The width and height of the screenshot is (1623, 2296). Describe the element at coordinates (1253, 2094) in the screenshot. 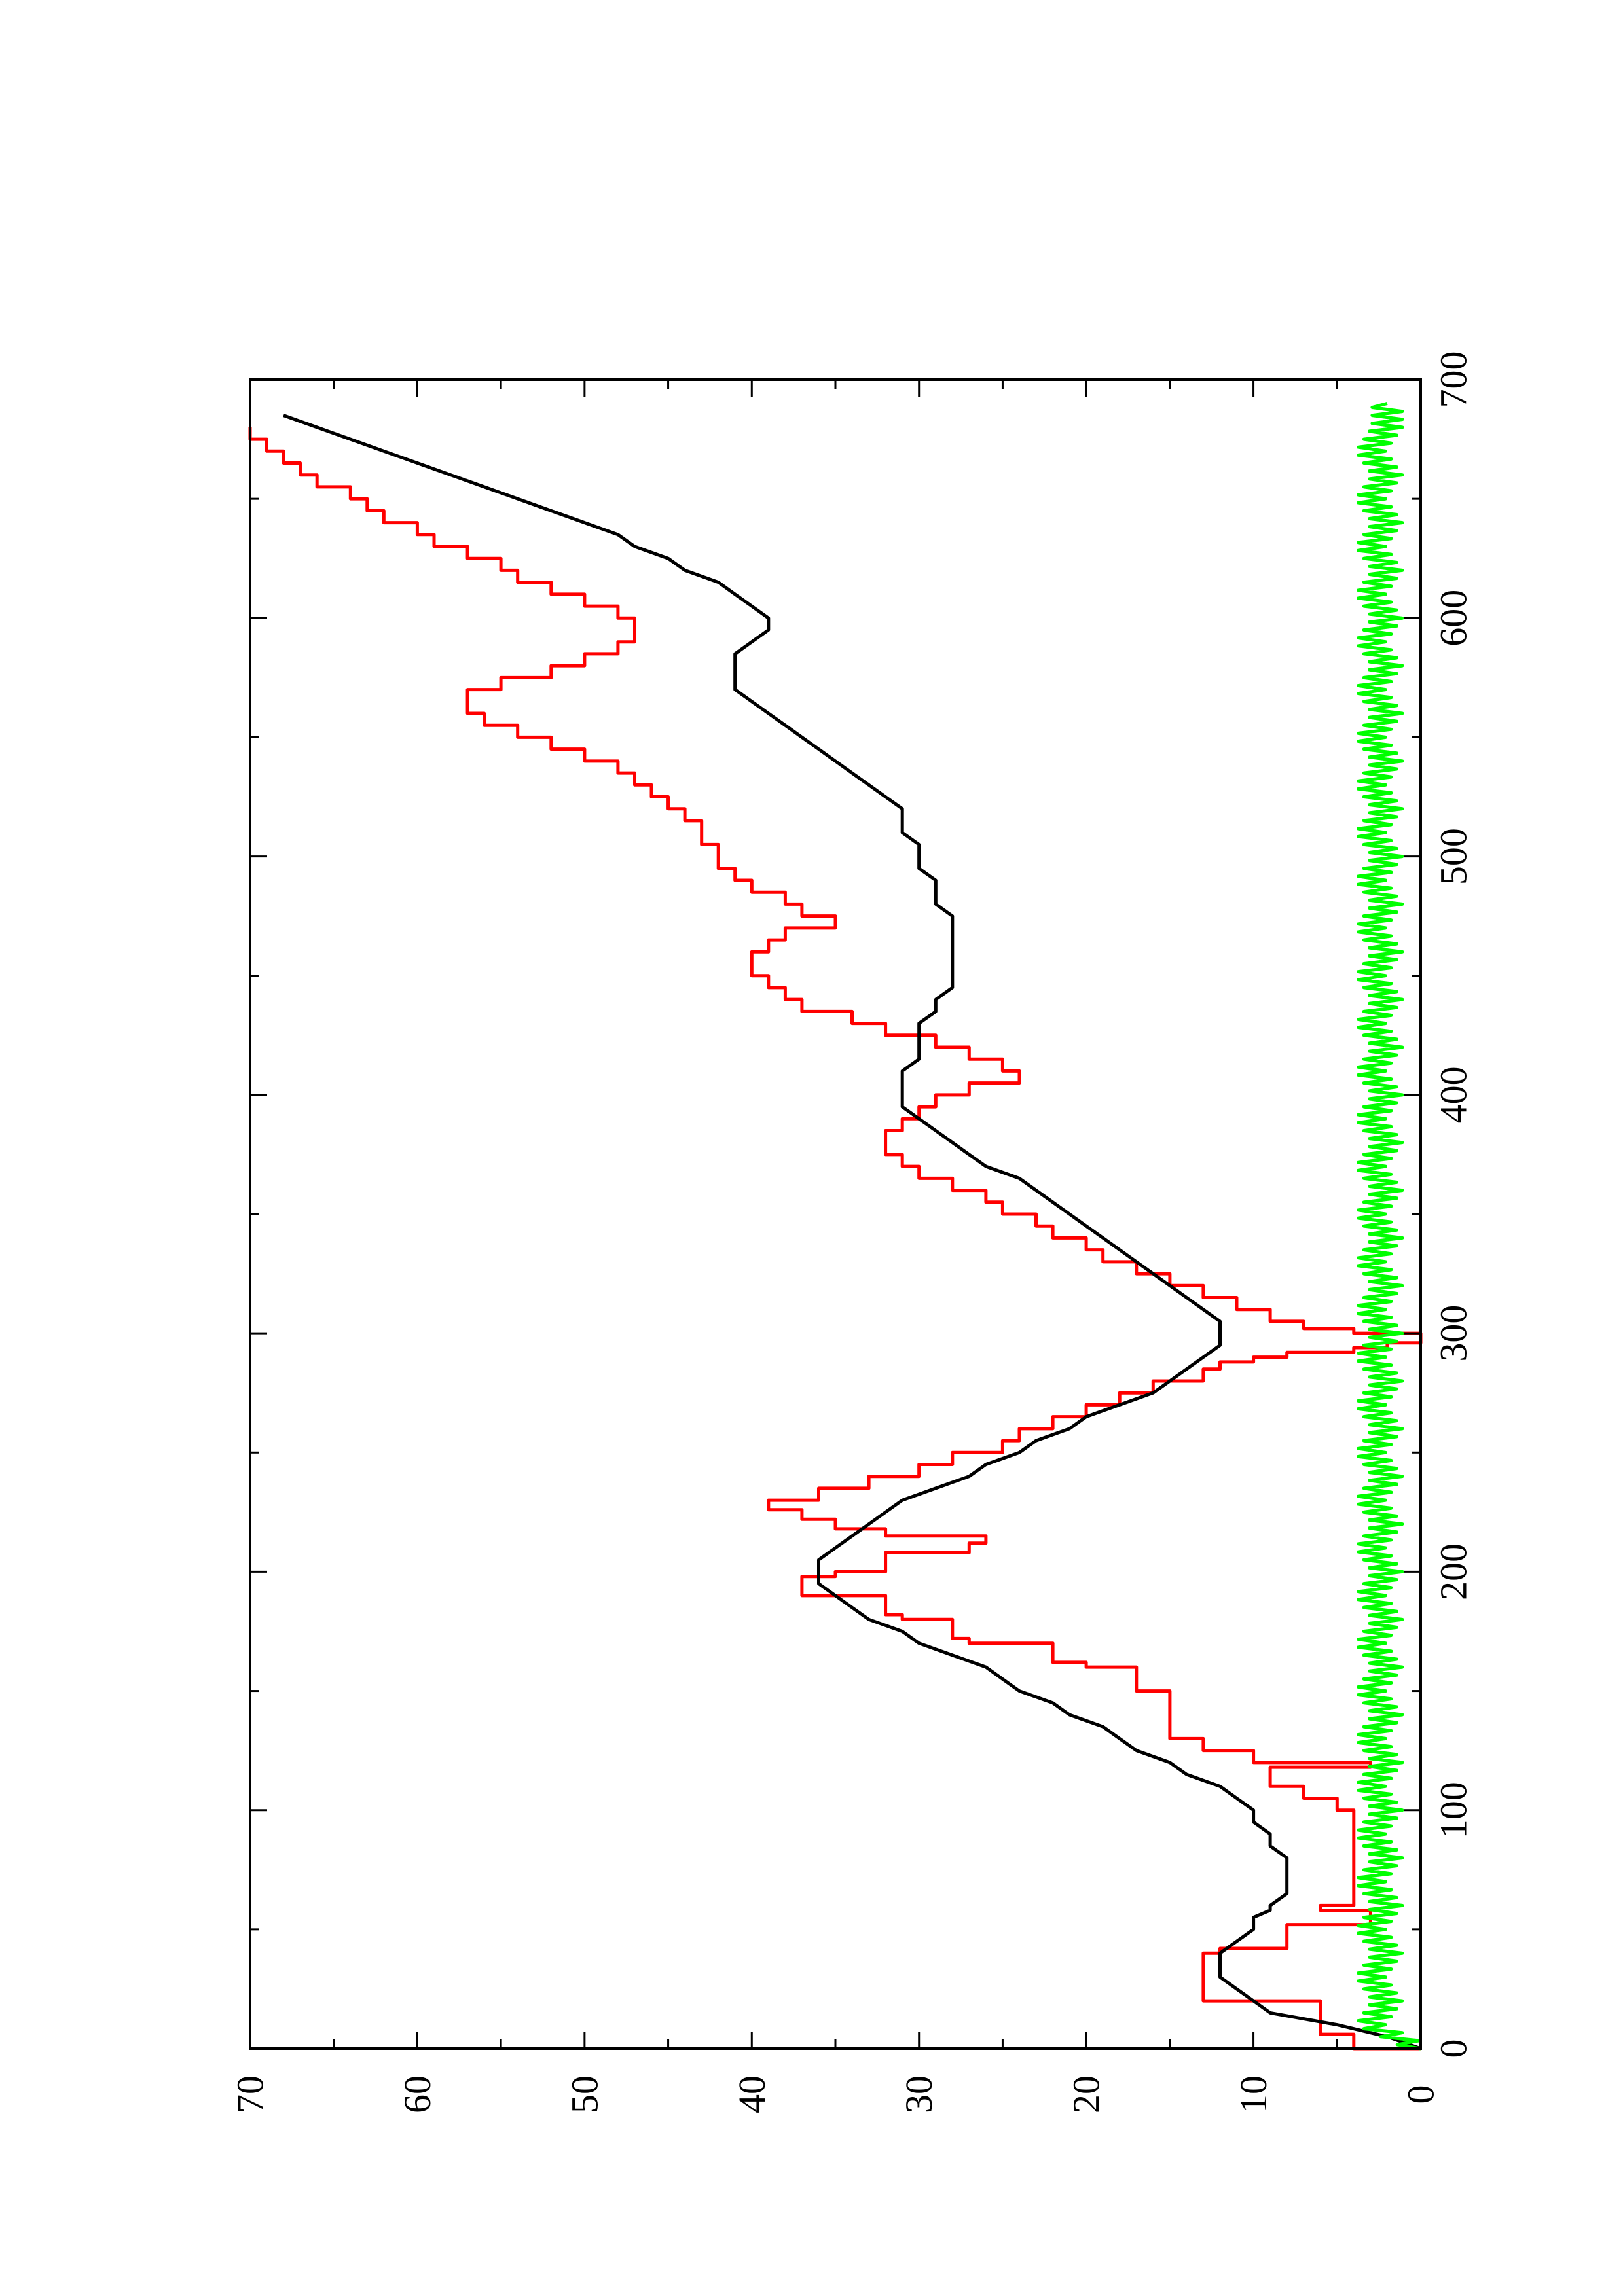

I see `y-tick-label: 10` at that location.